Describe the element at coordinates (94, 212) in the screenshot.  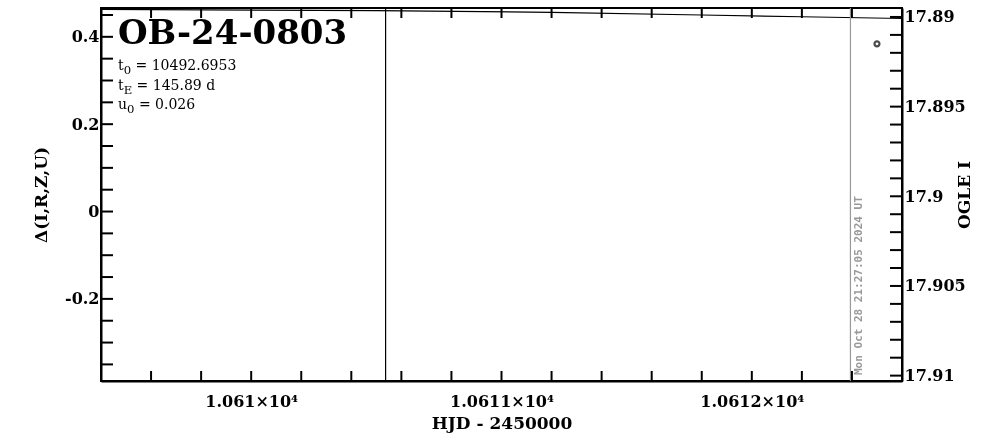
I see `y-tick-label: 0` at that location.